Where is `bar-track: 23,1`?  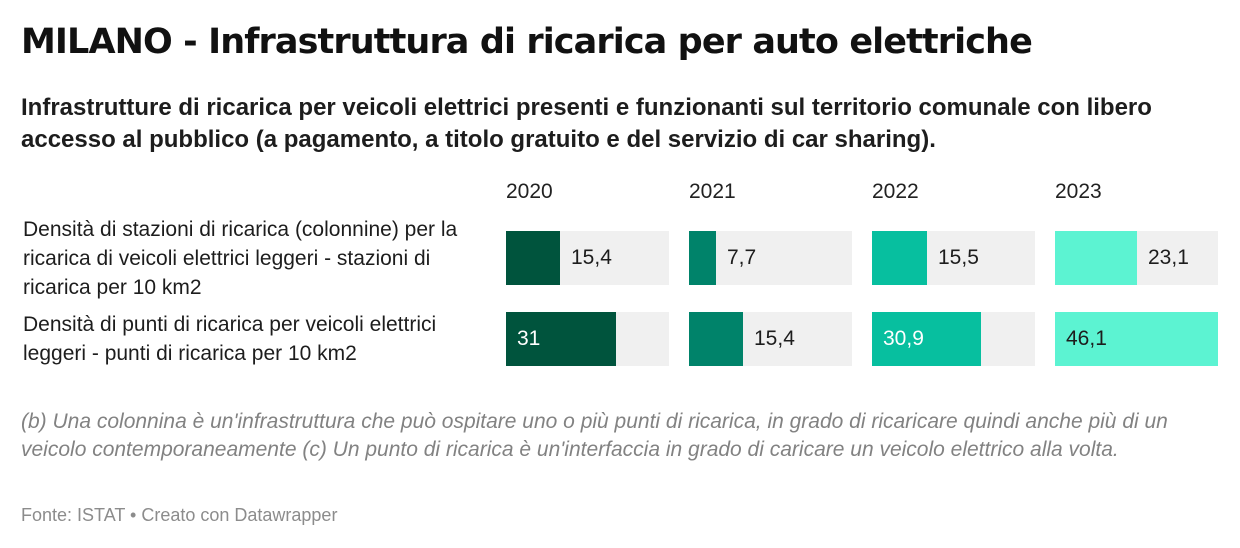 bar-track: 23,1 is located at coordinates (1136, 258).